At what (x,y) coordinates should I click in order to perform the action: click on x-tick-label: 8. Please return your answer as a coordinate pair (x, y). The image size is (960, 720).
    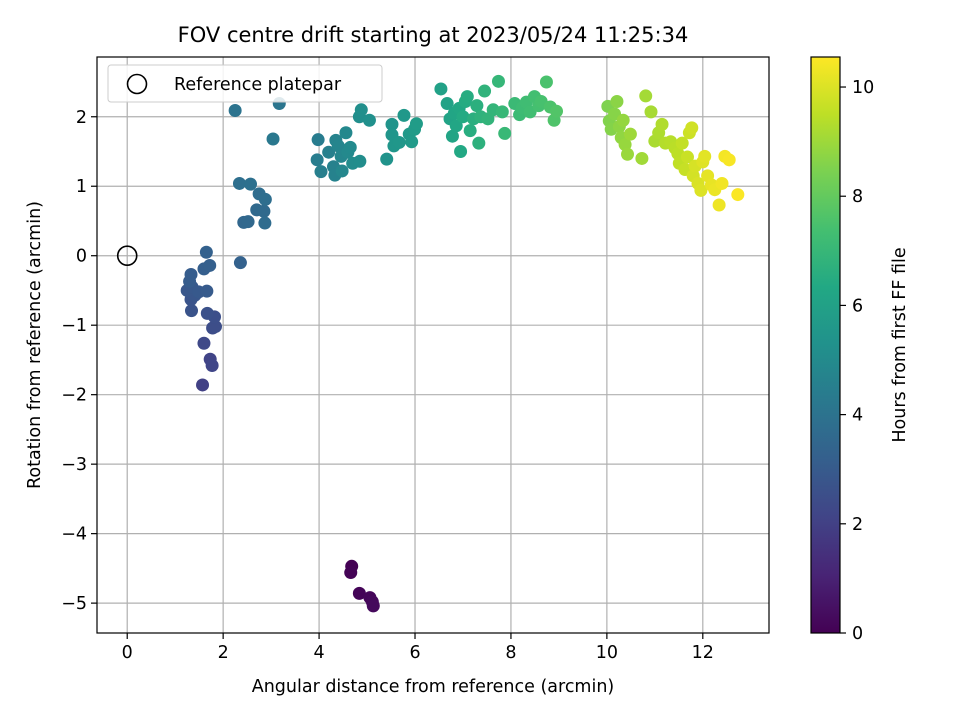
    Looking at the image, I should click on (510, 653).